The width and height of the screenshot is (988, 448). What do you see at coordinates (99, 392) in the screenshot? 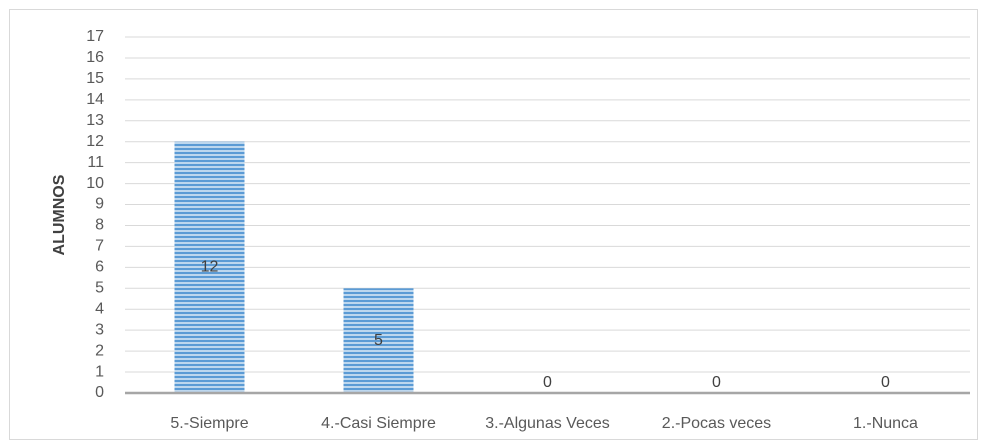
I see `y-tick-label: 0` at bounding box center [99, 392].